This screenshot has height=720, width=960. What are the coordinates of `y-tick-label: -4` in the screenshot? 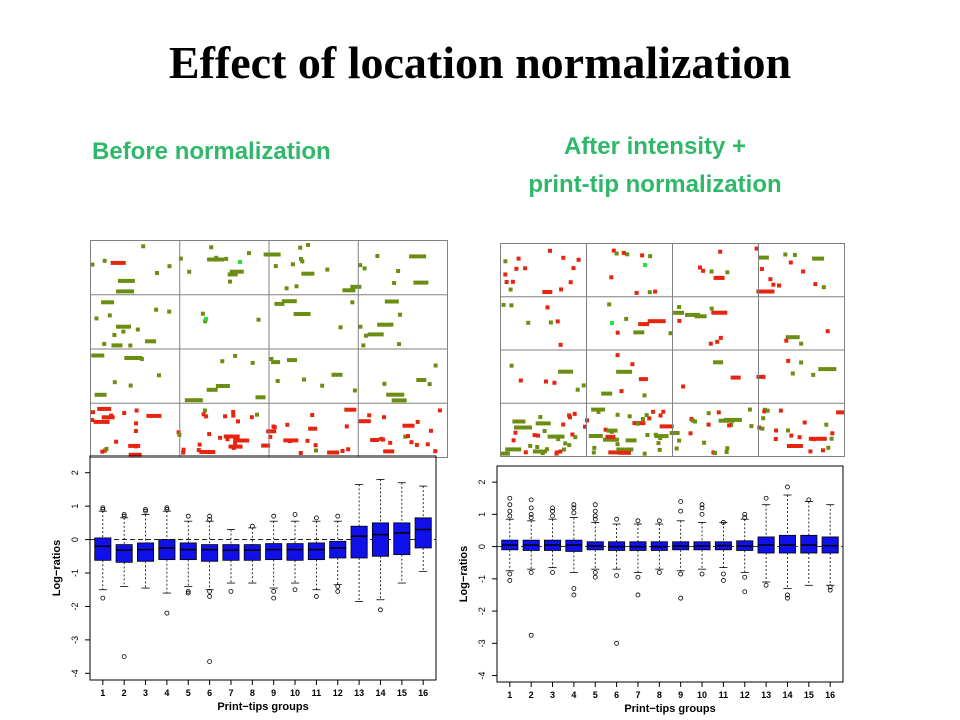 It's located at (482, 676).